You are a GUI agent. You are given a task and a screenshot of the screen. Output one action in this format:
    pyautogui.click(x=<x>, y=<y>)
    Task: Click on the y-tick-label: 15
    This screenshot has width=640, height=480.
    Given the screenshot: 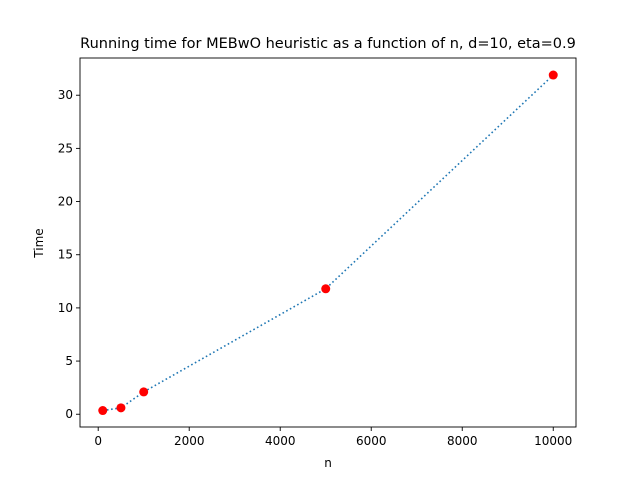 What is the action you would take?
    pyautogui.click(x=65, y=255)
    